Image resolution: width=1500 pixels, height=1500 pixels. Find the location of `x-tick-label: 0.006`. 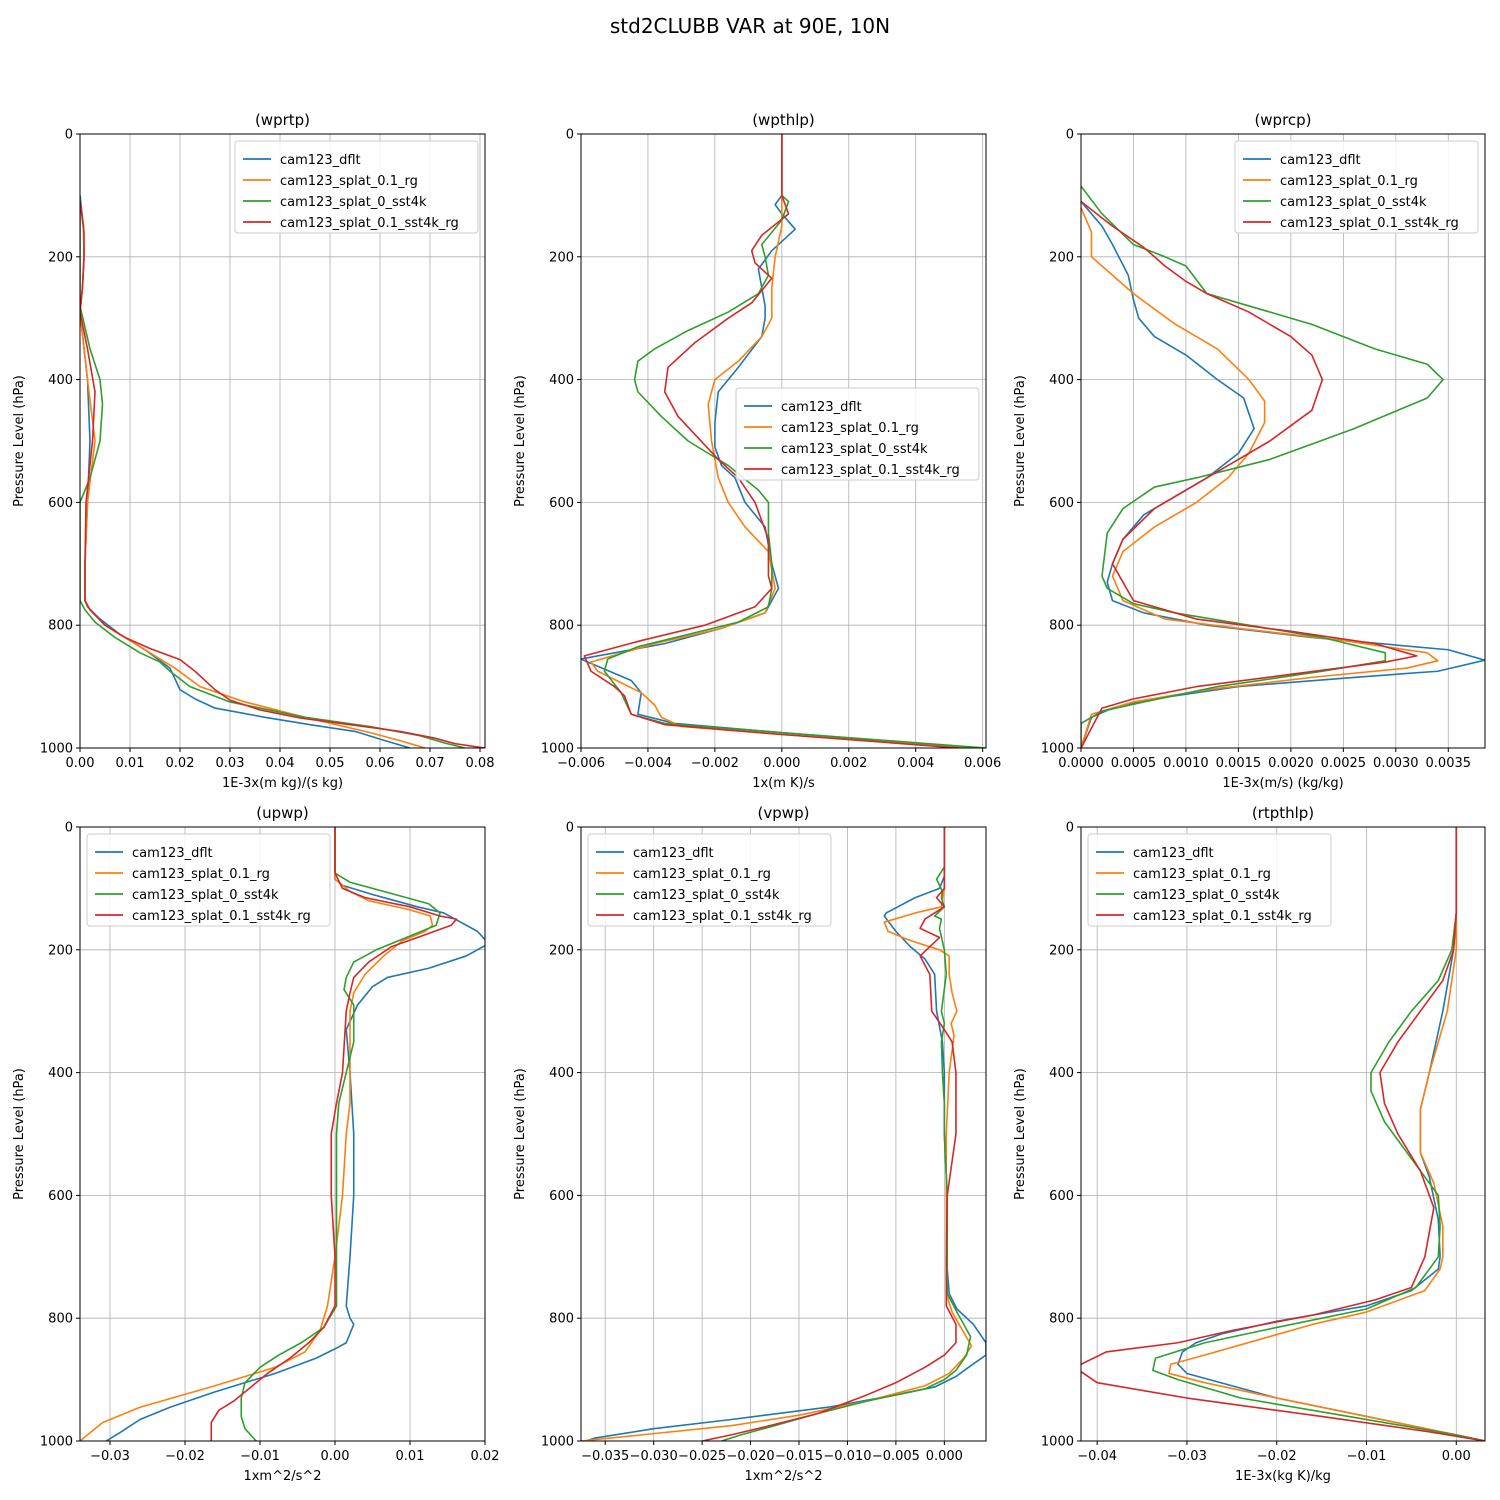

x-tick-label: 0.006 is located at coordinates (982, 763).